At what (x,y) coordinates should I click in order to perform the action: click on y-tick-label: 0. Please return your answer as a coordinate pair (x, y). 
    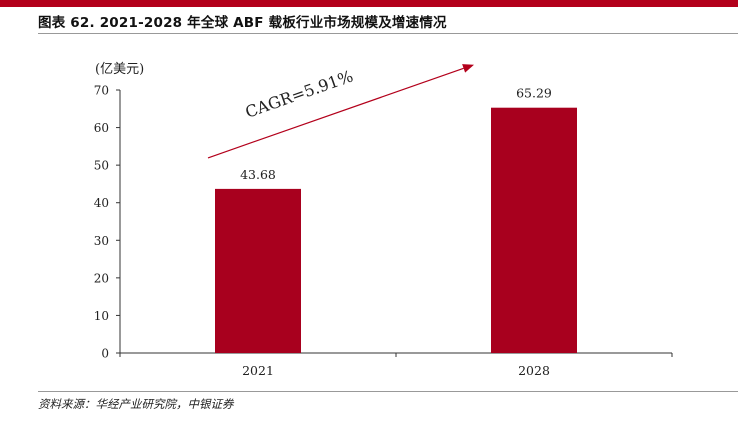
    Looking at the image, I should click on (105, 354).